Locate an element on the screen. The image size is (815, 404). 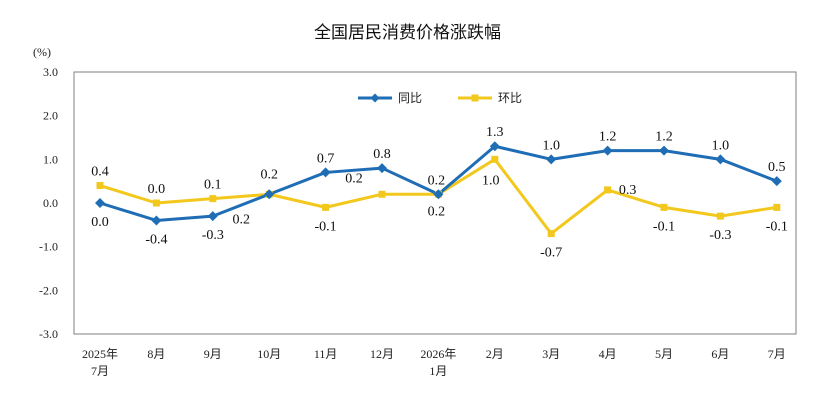
legend-label-yoy: 同比 is located at coordinates (410, 98).